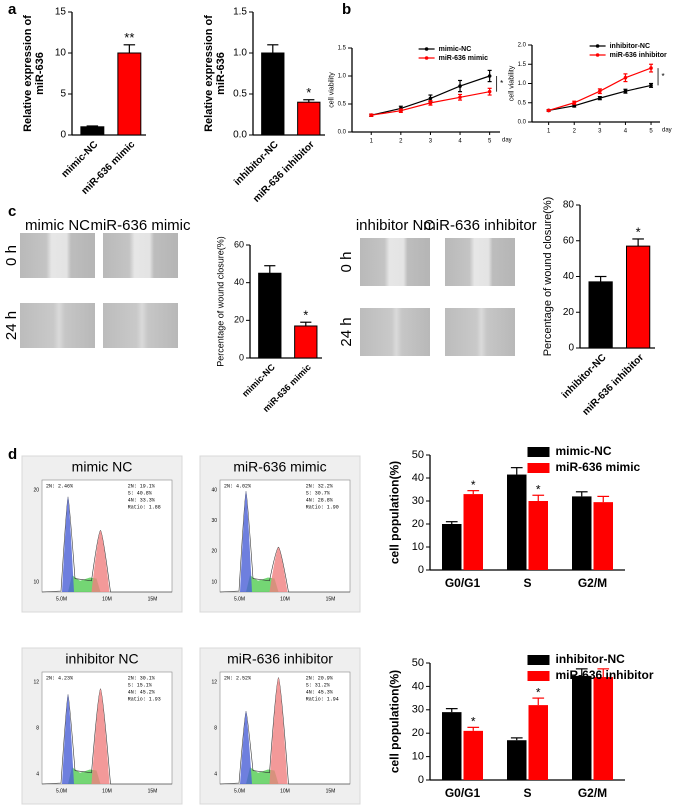 The image size is (685, 811). What do you see at coordinates (332, 90) in the screenshot?
I see `y-axis-title: cell viability` at bounding box center [332, 90].